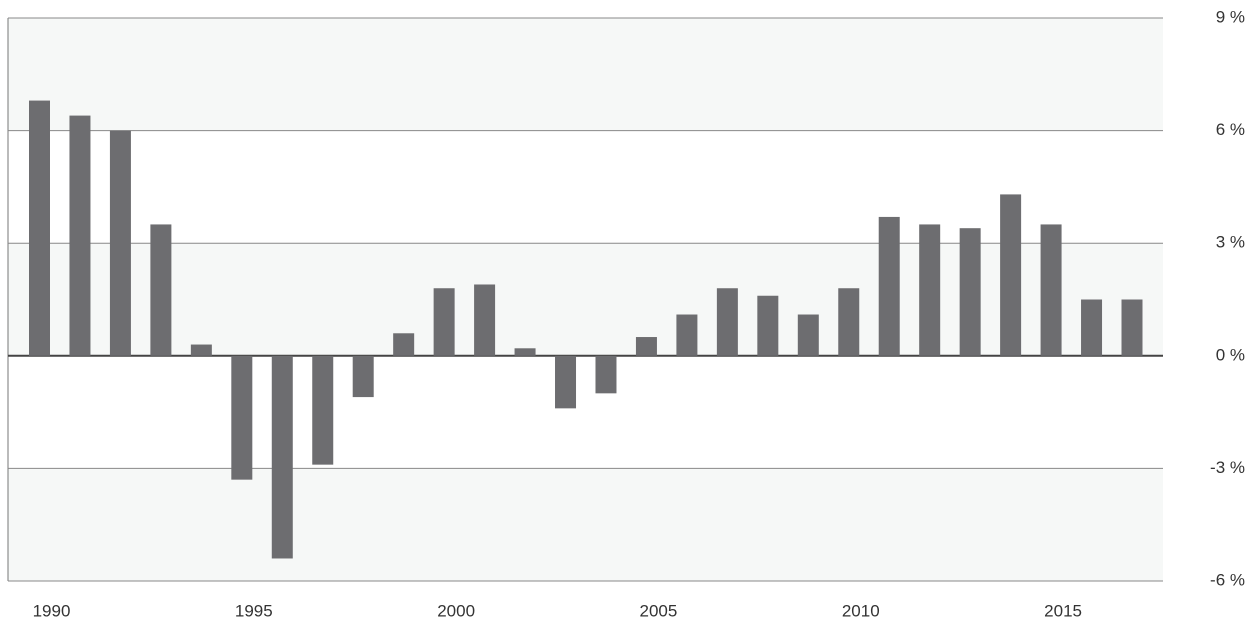  I want to click on y-tick-label: 3 %, so click(1230, 242).